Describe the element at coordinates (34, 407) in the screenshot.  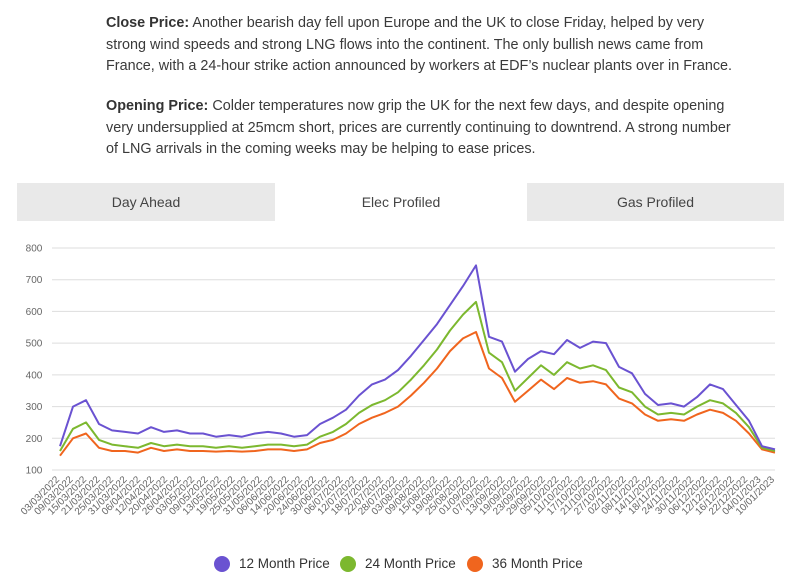
I see `y-tick-label: 300` at that location.